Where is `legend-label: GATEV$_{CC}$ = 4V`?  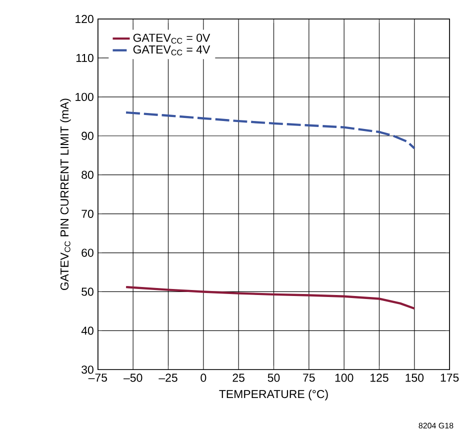 legend-label: GATEV$_{CC}$ = 4V is located at coordinates (171, 51).